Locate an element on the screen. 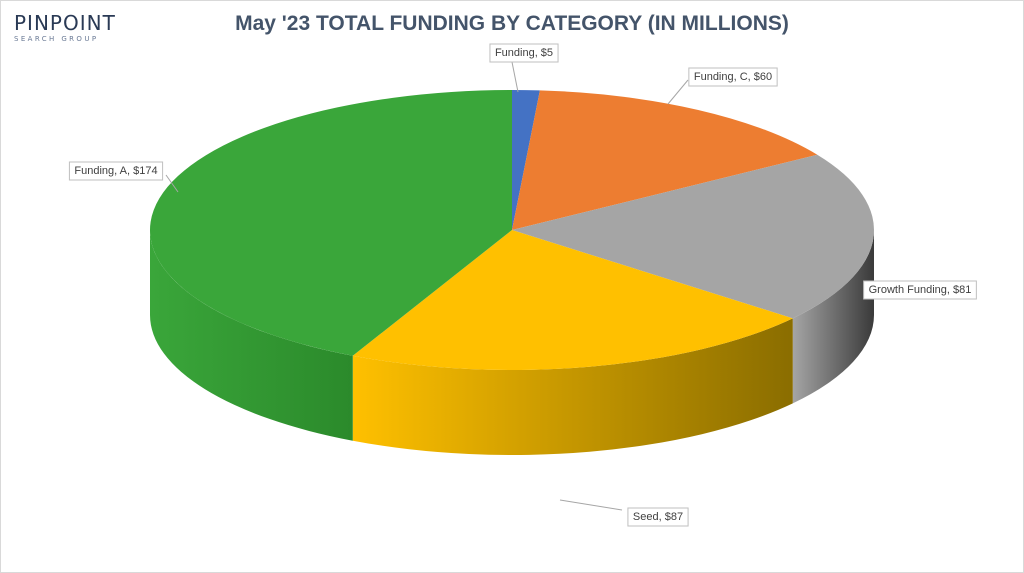 The width and height of the screenshot is (1024, 573). data-label: Funding, A, $174 is located at coordinates (115, 171).